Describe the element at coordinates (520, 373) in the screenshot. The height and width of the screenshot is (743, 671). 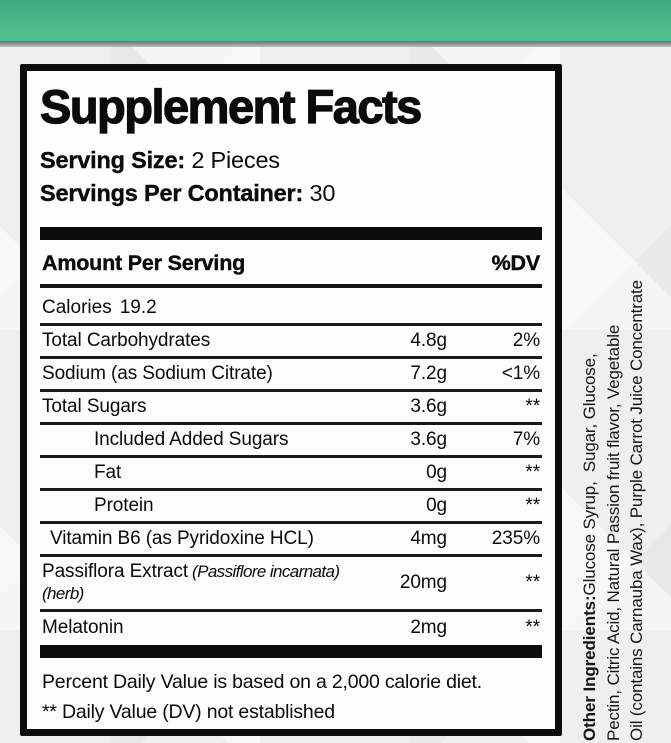
I see `nutrient-dv: <1%` at that location.